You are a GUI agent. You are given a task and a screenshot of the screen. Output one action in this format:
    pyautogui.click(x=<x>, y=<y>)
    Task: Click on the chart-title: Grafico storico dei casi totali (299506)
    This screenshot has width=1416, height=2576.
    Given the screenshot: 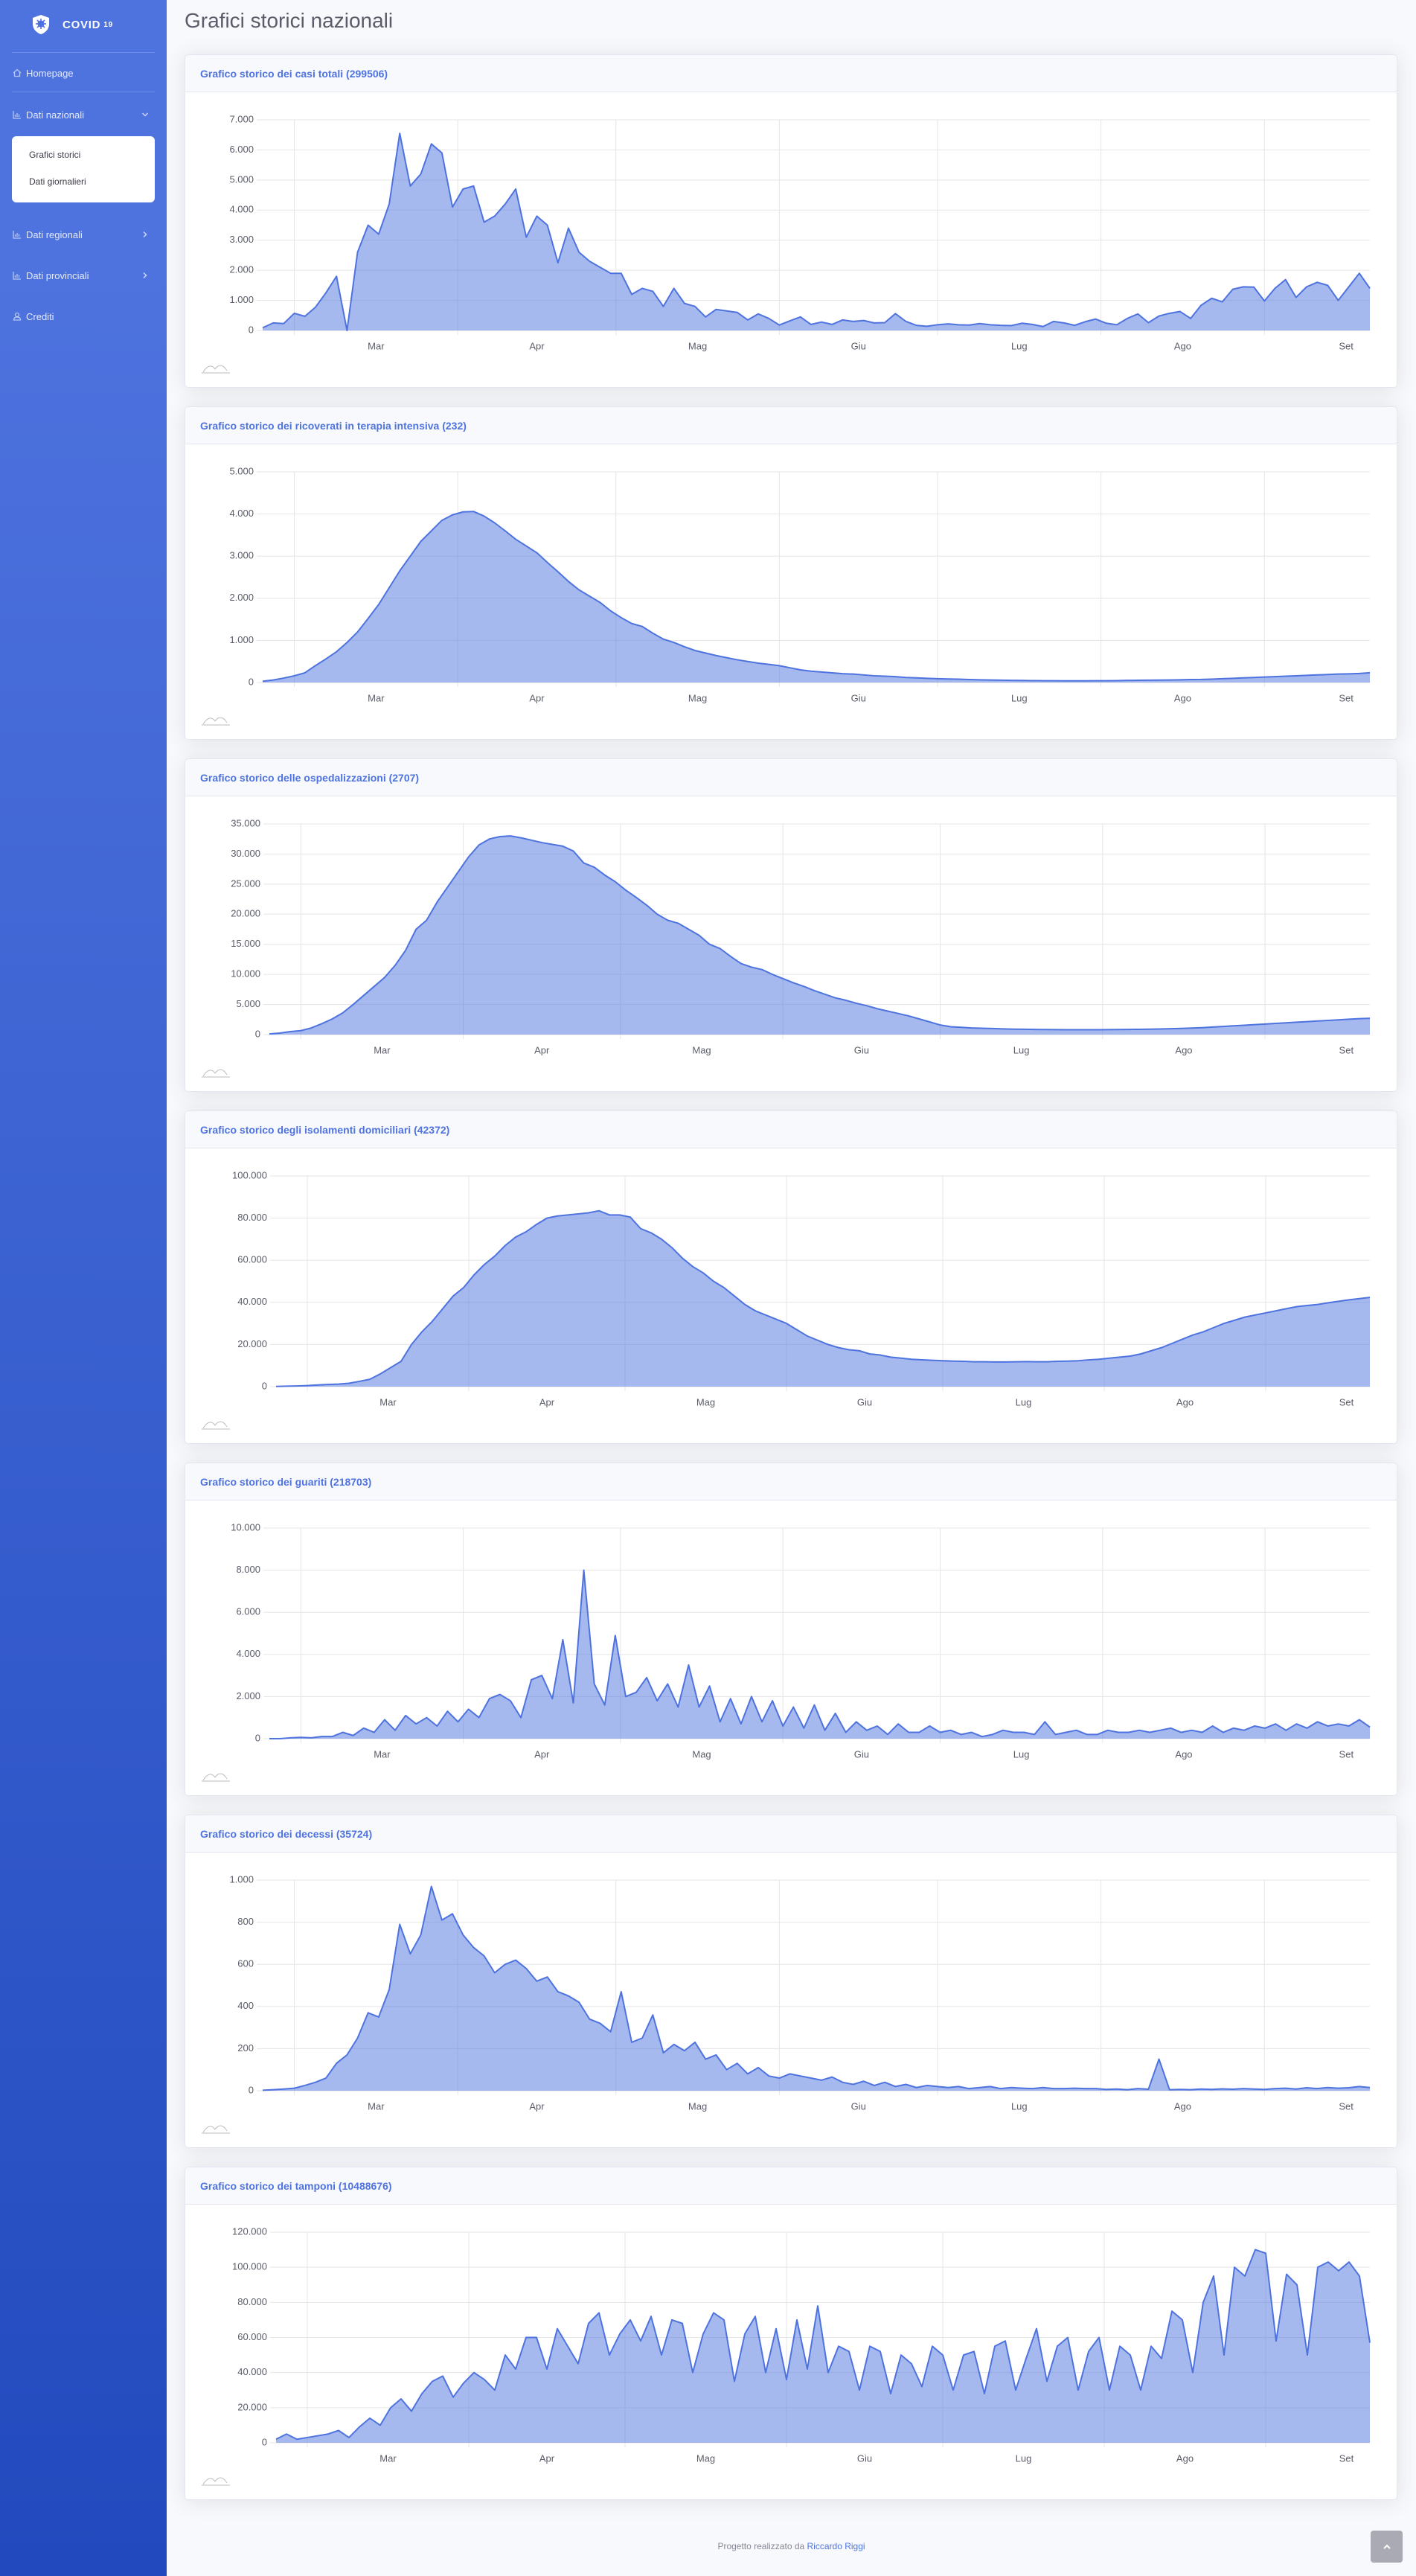 What is the action you would take?
    pyautogui.click(x=791, y=73)
    